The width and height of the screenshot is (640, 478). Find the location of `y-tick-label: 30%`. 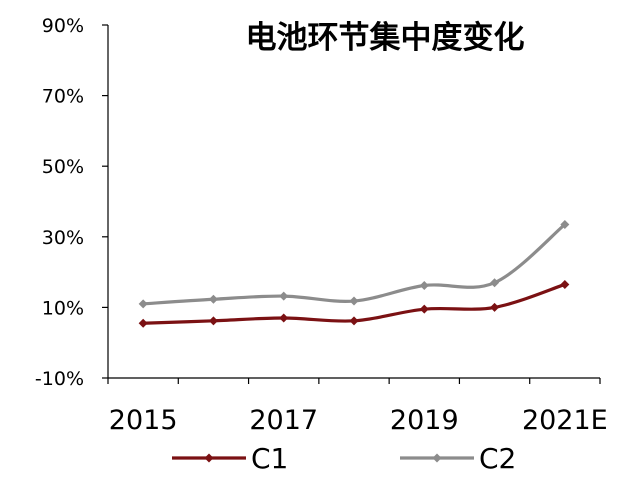

y-tick-label: 30% is located at coordinates (63, 238).